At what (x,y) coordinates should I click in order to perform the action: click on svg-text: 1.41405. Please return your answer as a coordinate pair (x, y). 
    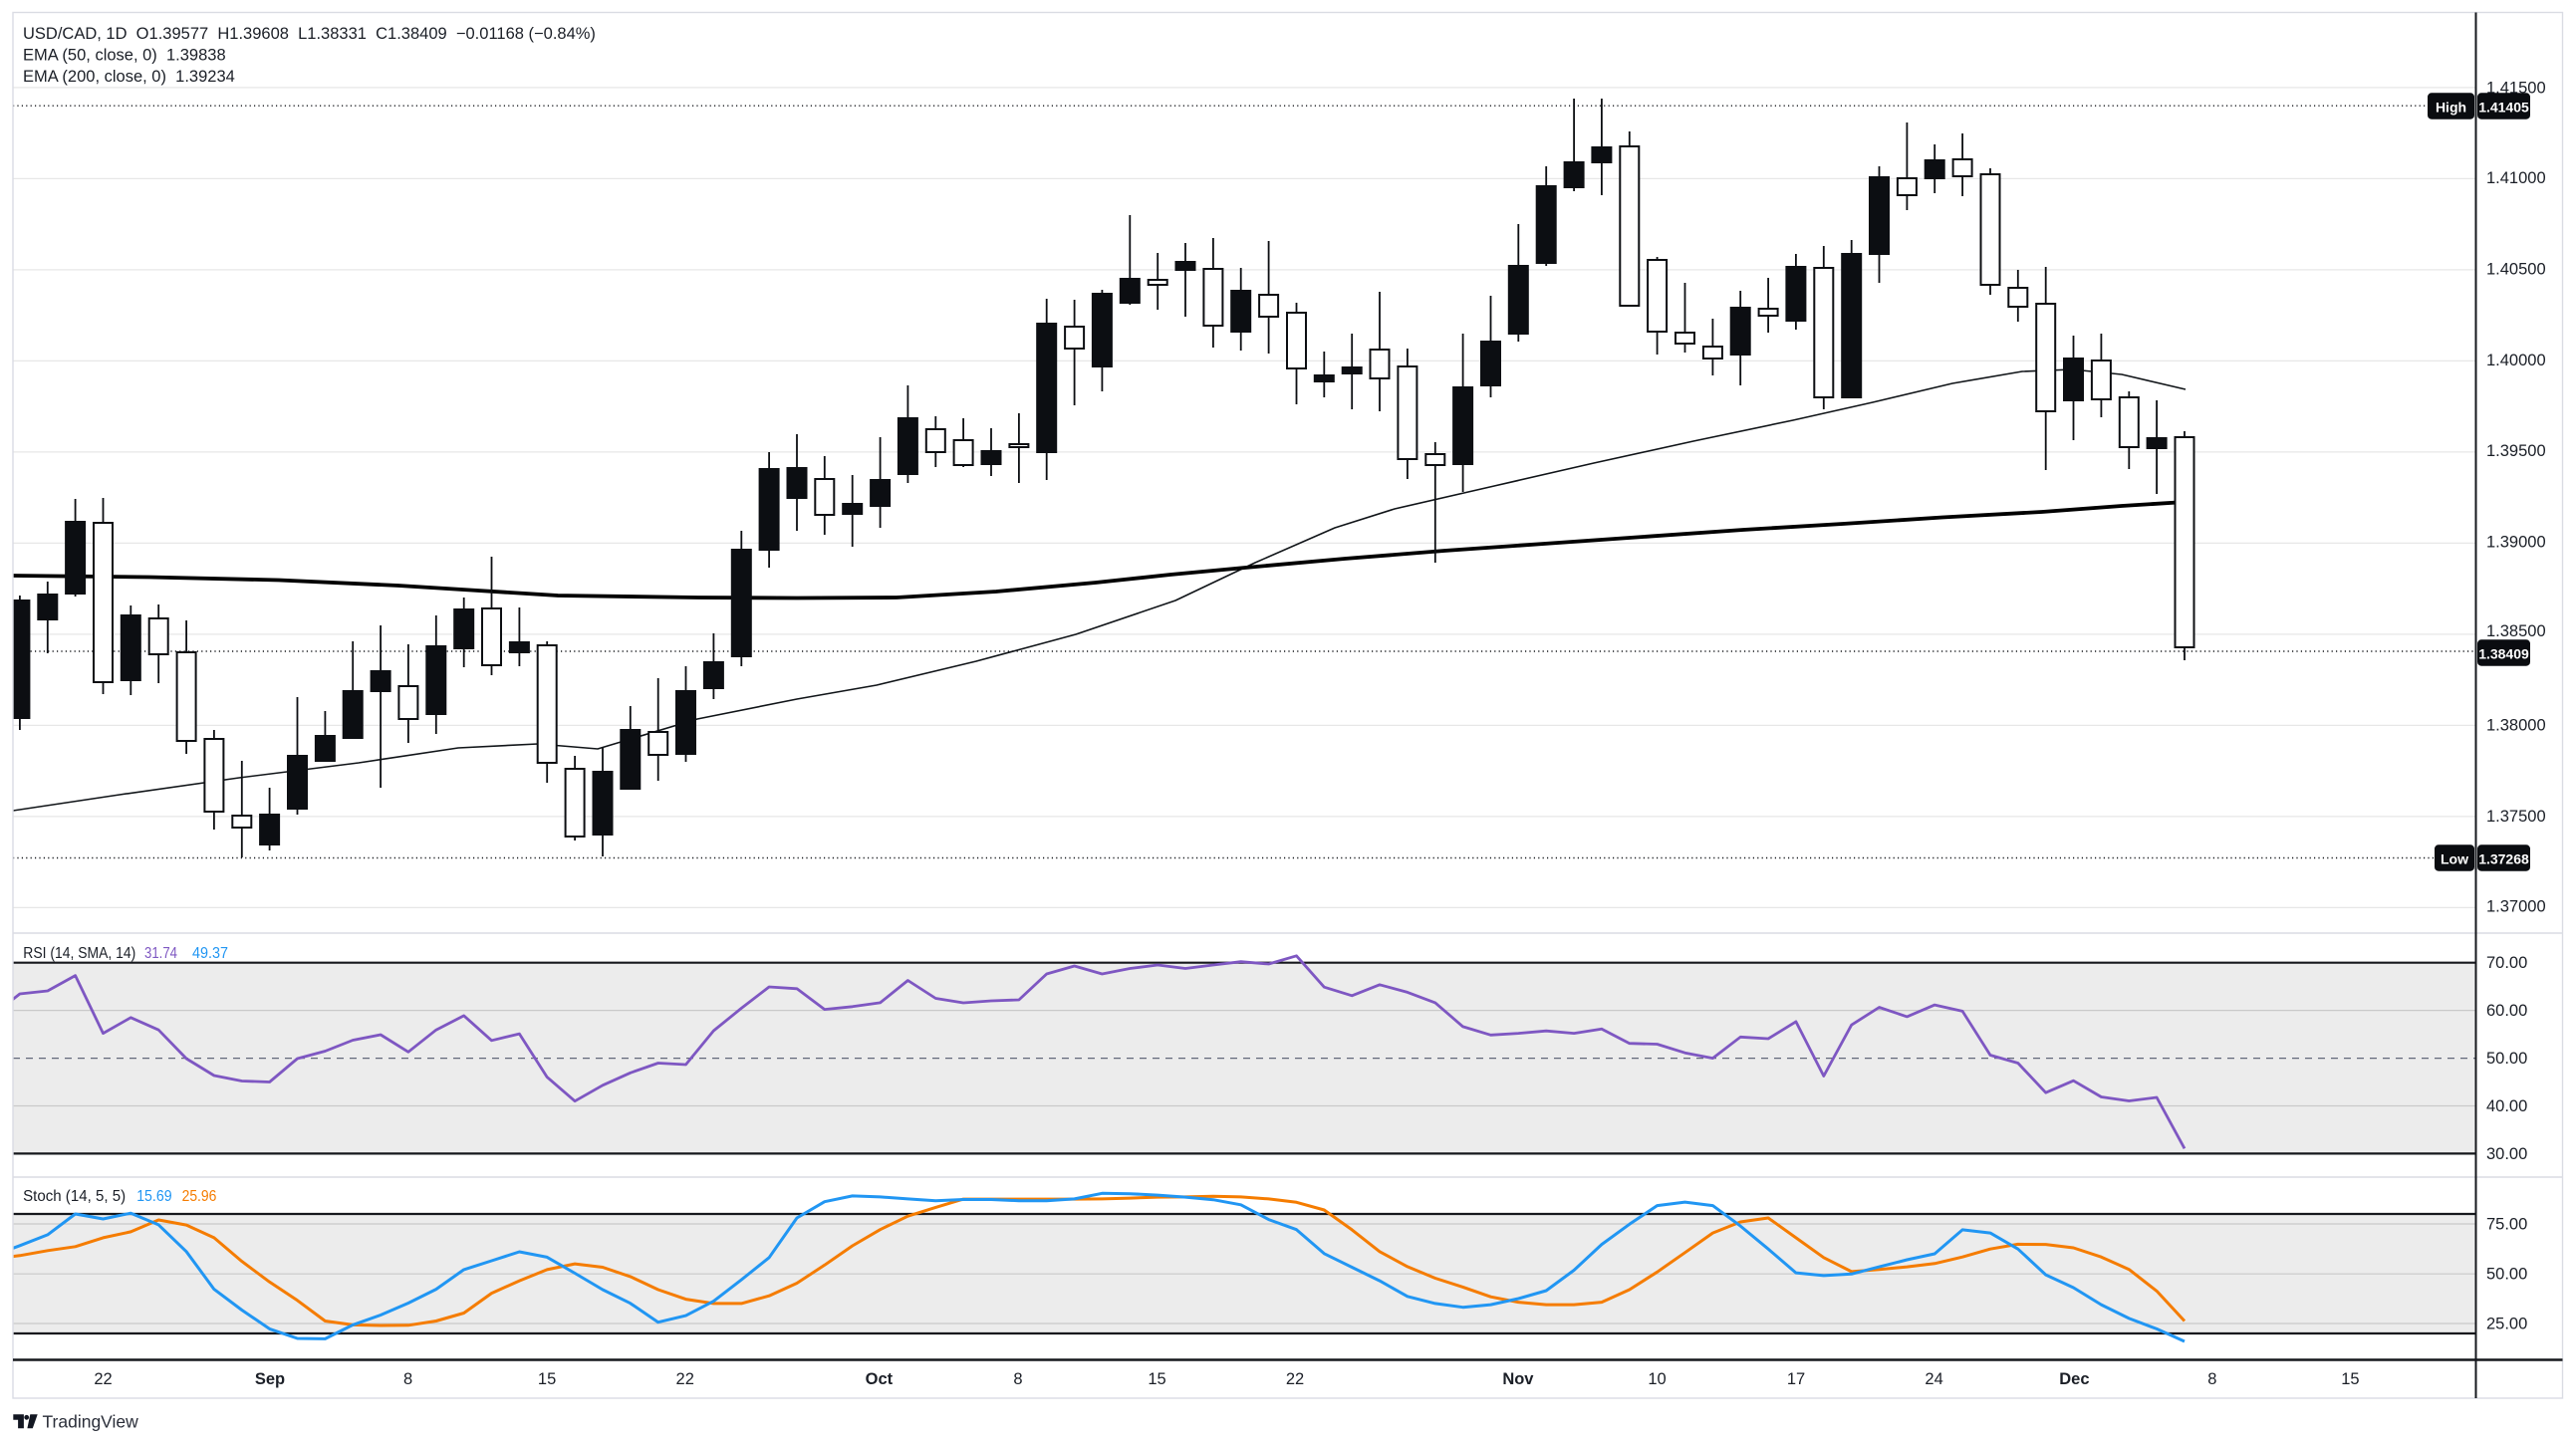
    Looking at the image, I should click on (2503, 108).